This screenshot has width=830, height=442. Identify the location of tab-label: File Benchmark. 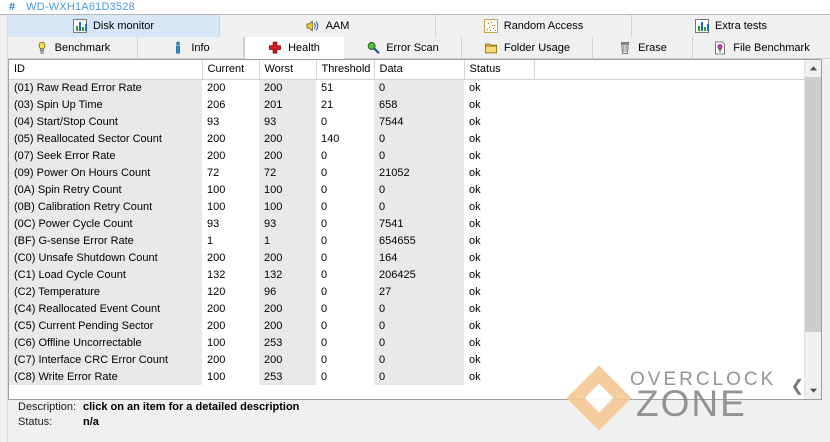
(771, 47).